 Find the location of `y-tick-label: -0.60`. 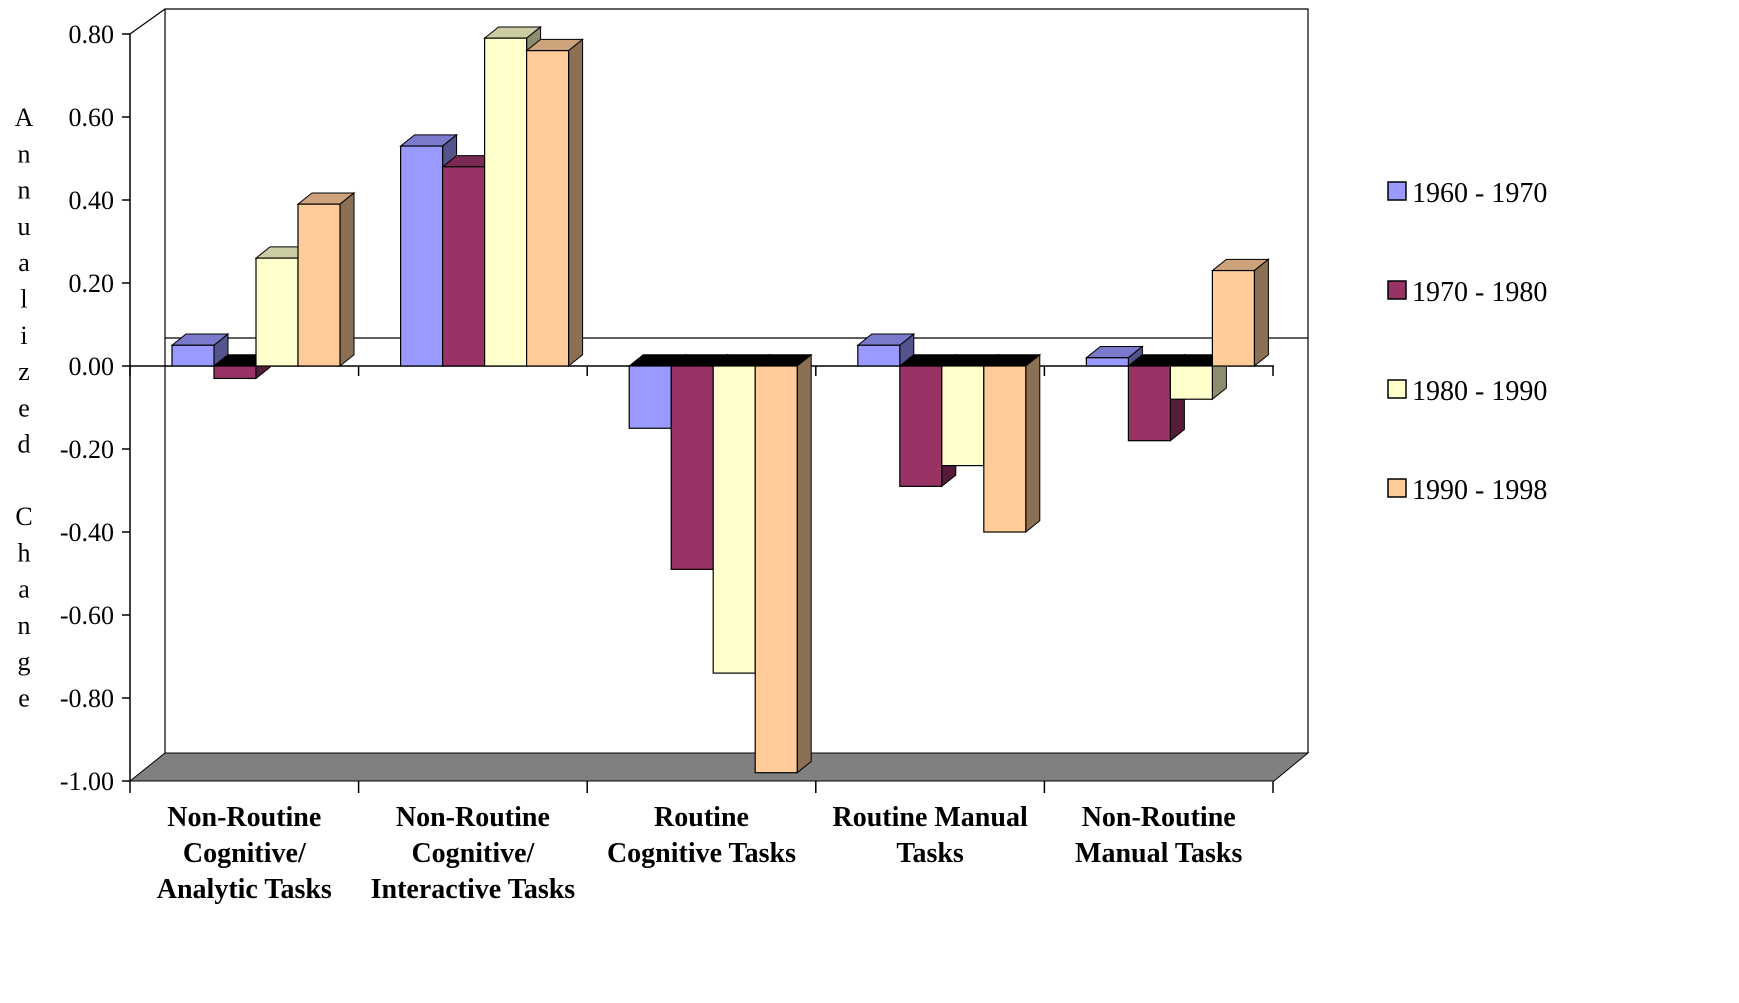

y-tick-label: -0.60 is located at coordinates (87, 615).